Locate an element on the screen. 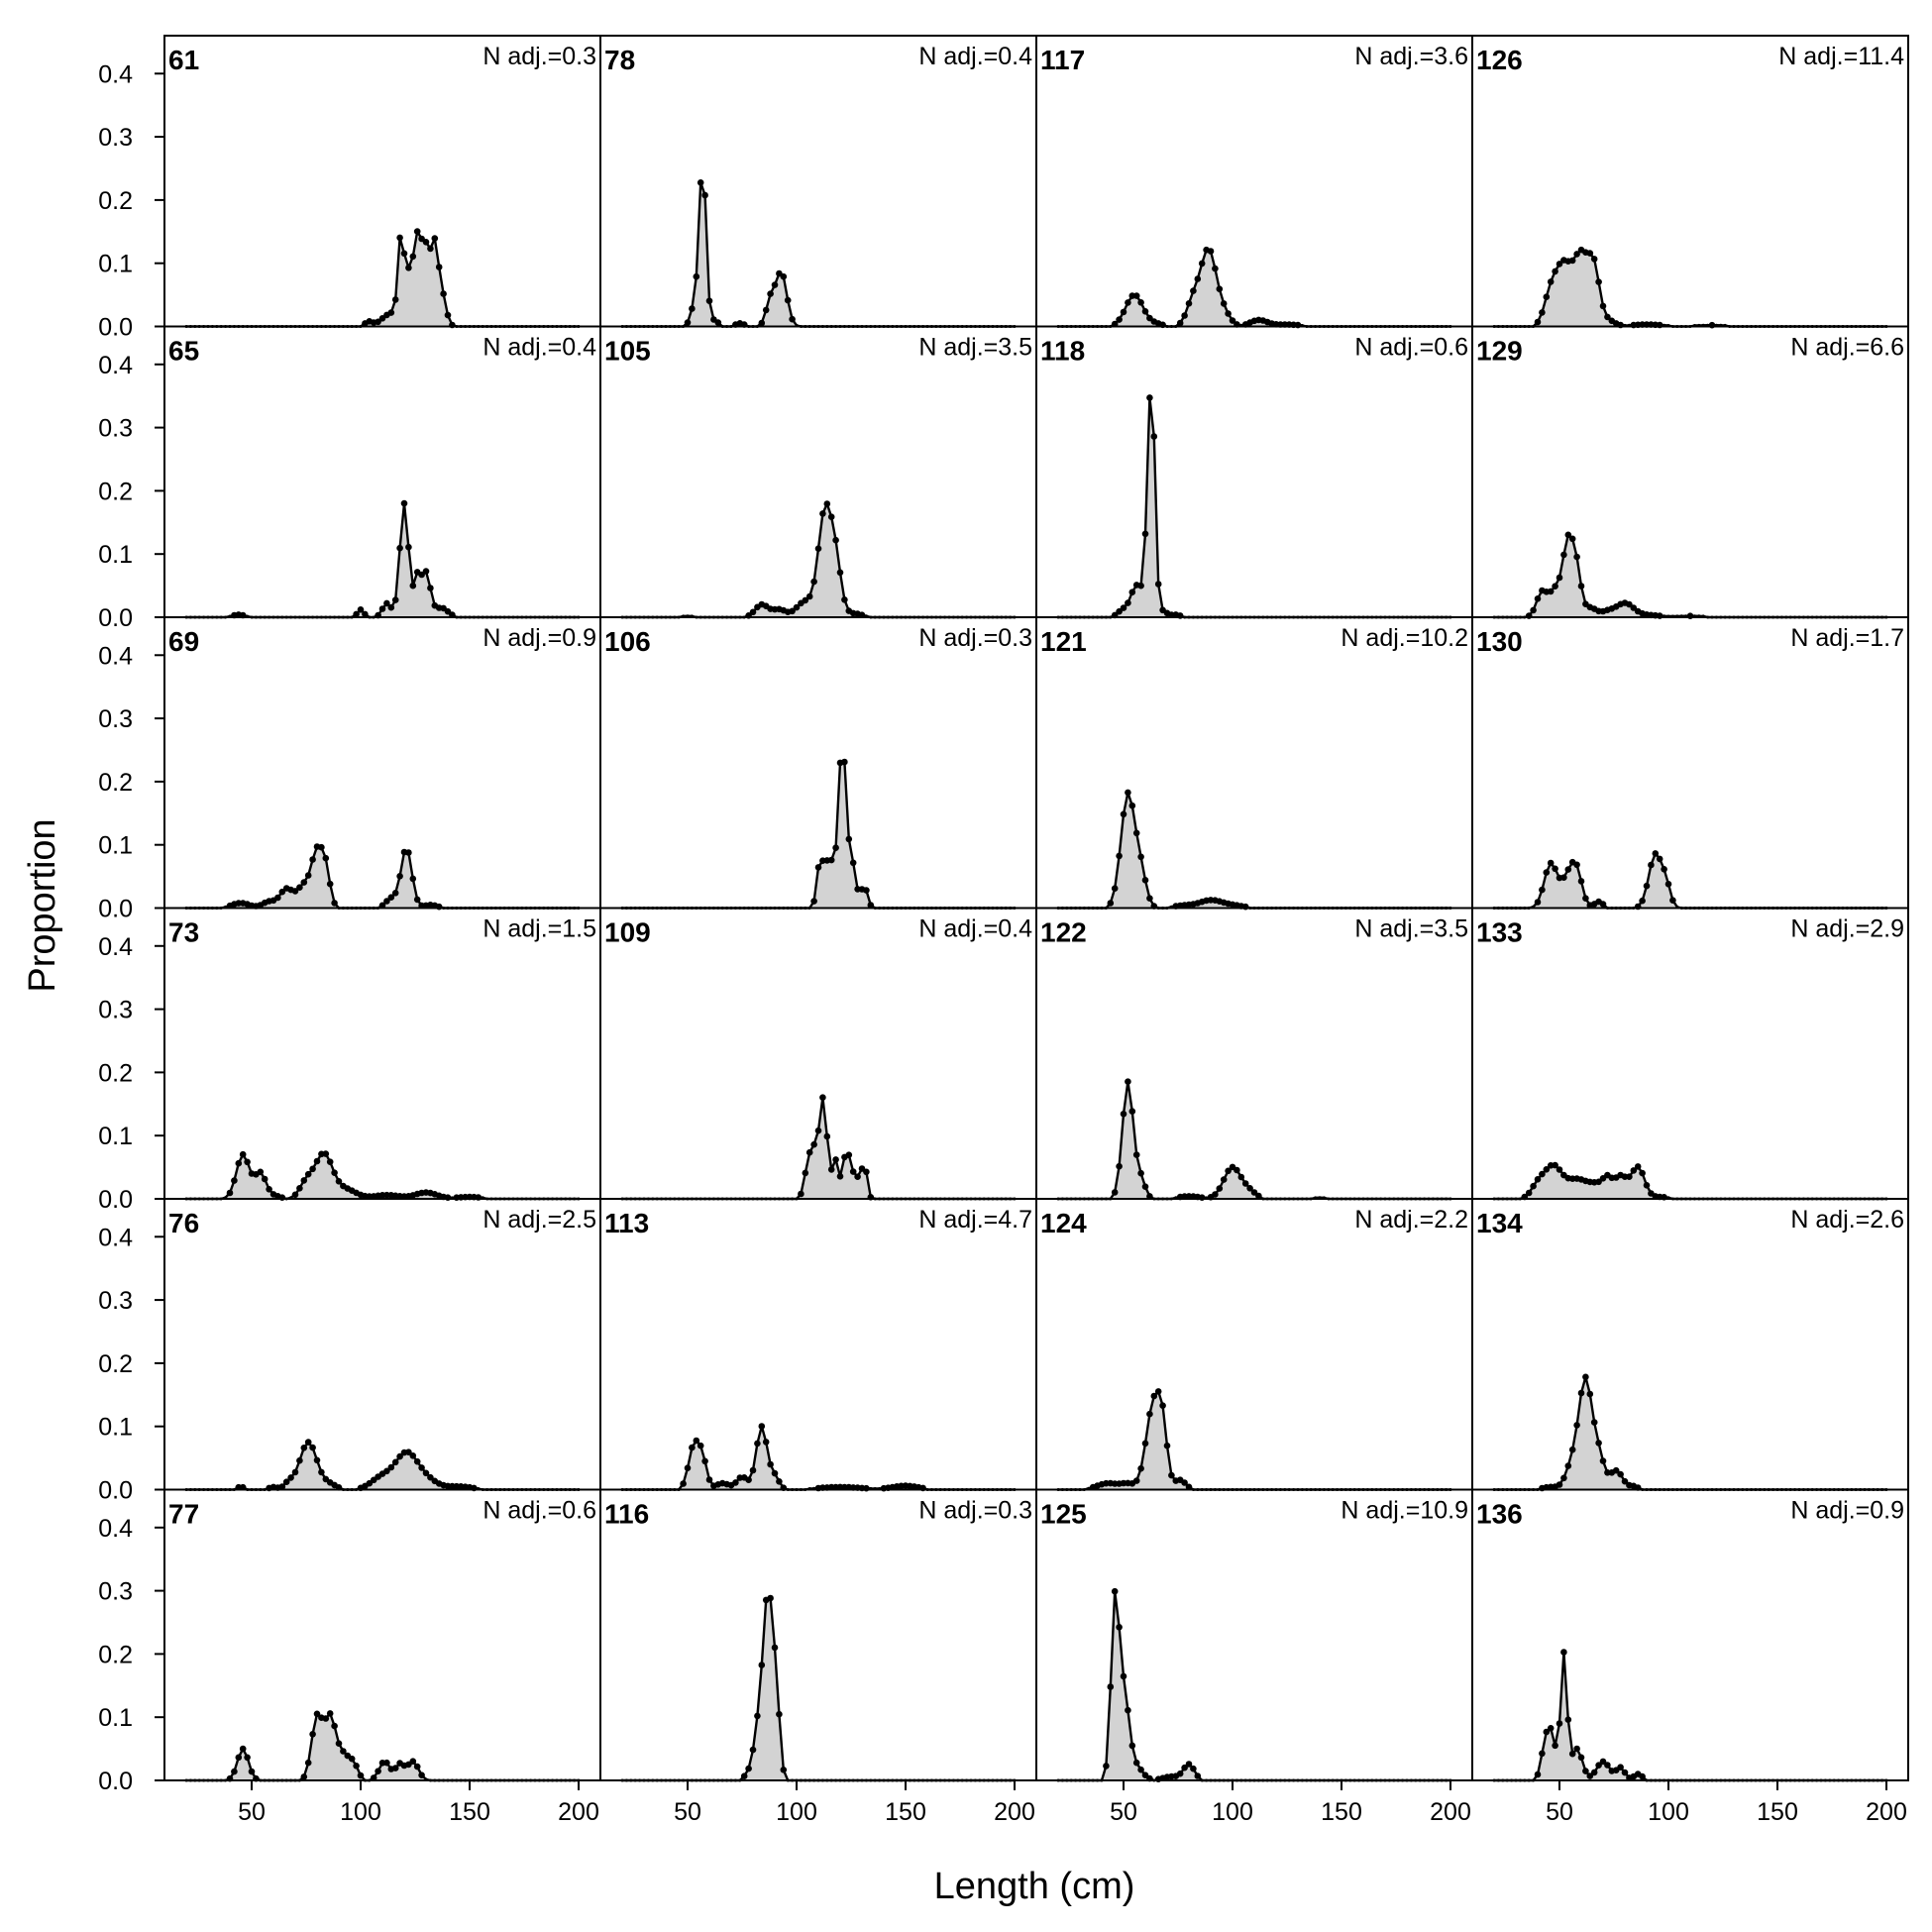  n-adj-label: N adj.=2.5 is located at coordinates (539, 1220).